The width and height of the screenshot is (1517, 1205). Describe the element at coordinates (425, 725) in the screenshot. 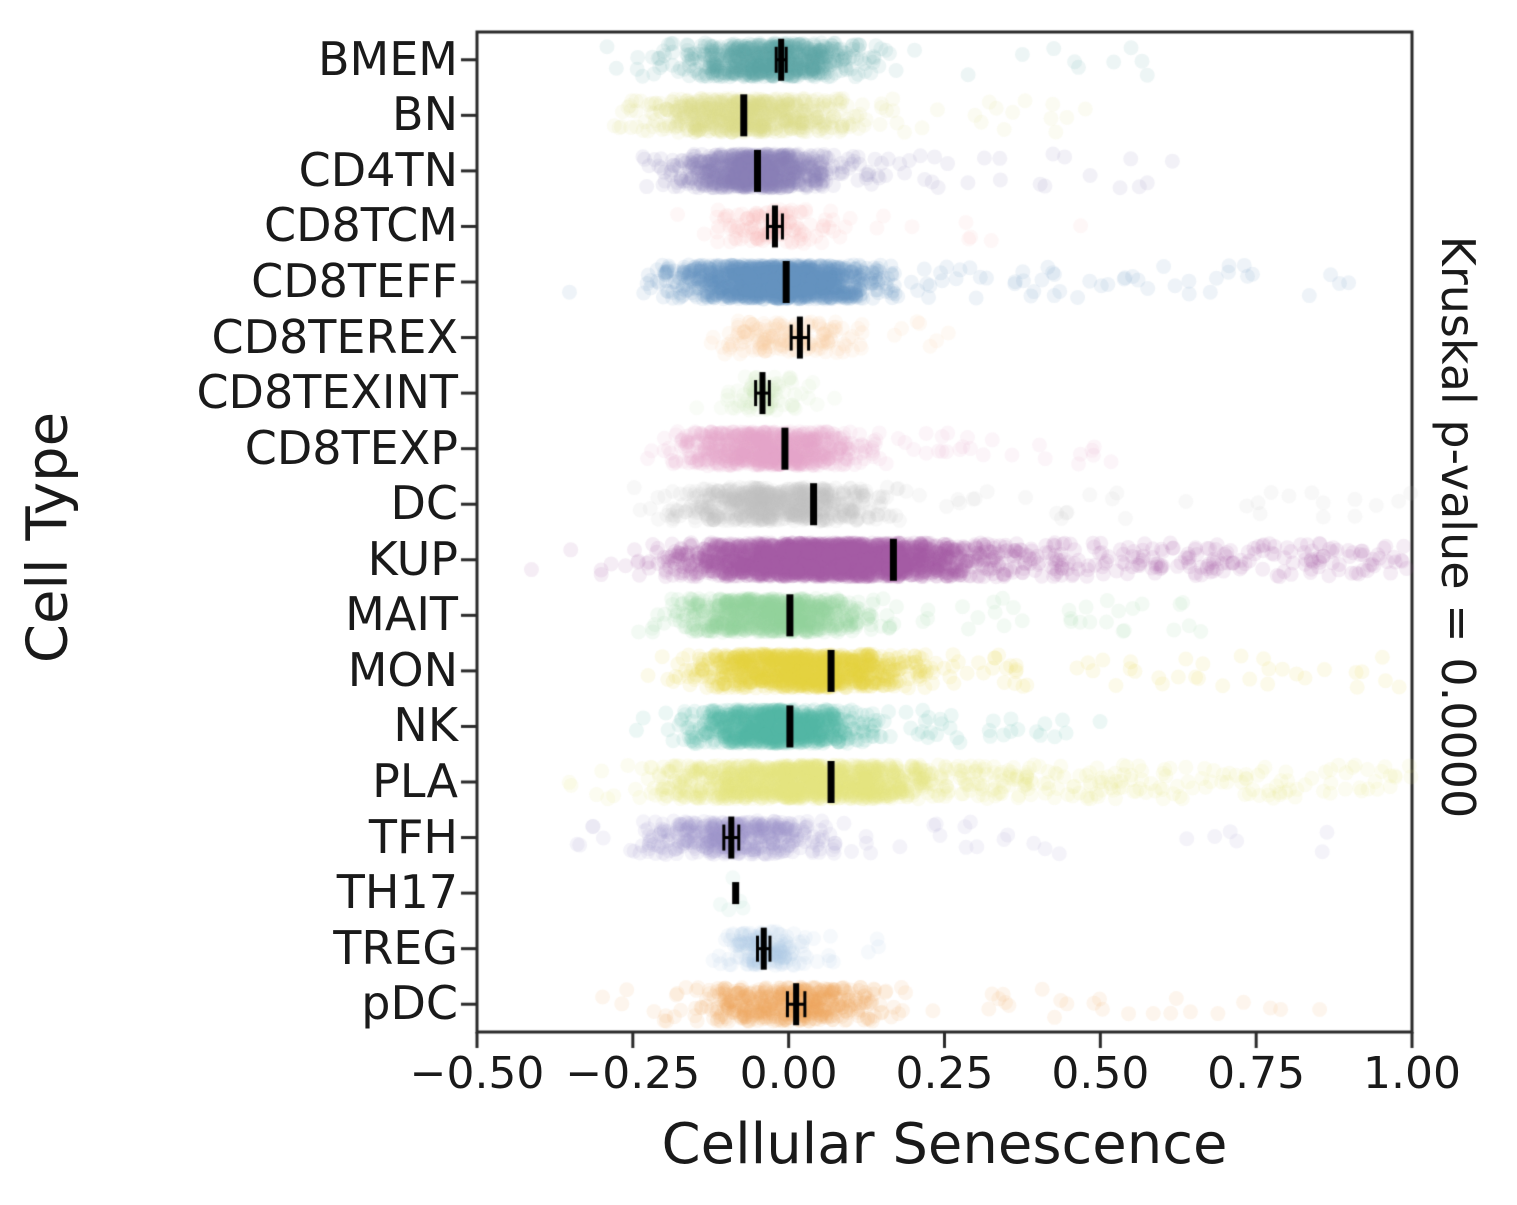

I see `y-tick-label: NK` at that location.